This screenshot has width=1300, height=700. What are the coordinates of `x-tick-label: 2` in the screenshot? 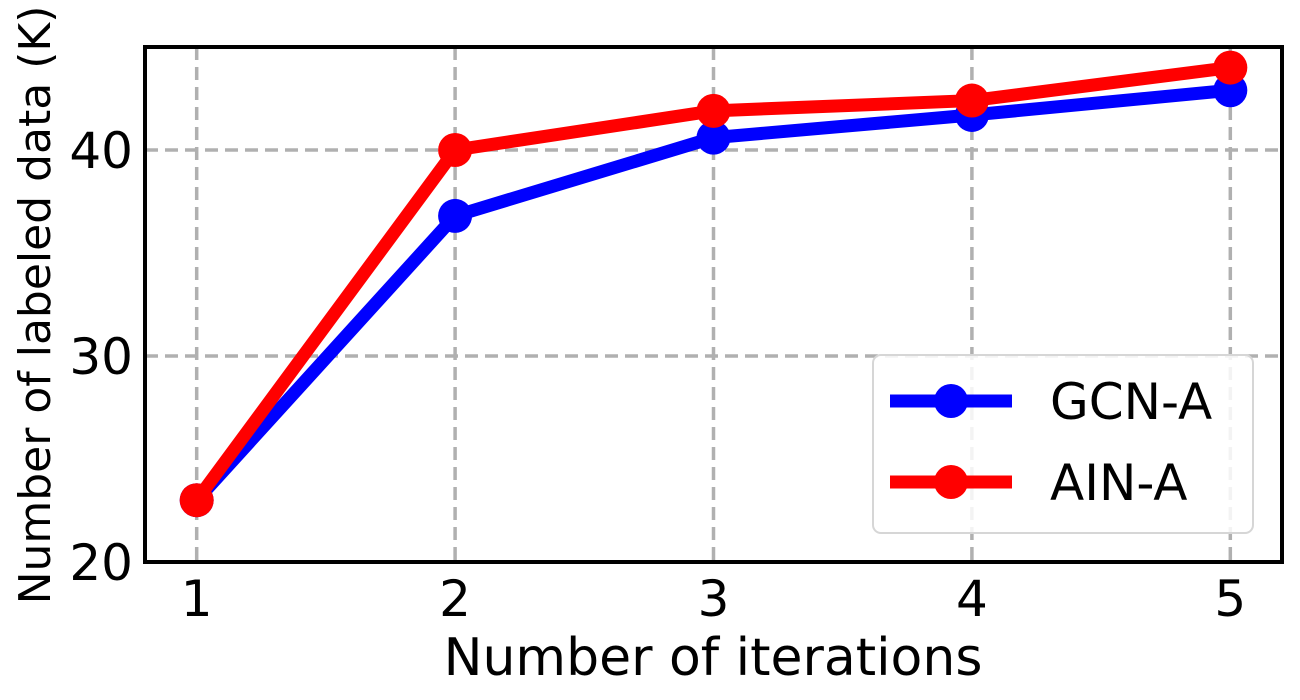 It's located at (455, 599).